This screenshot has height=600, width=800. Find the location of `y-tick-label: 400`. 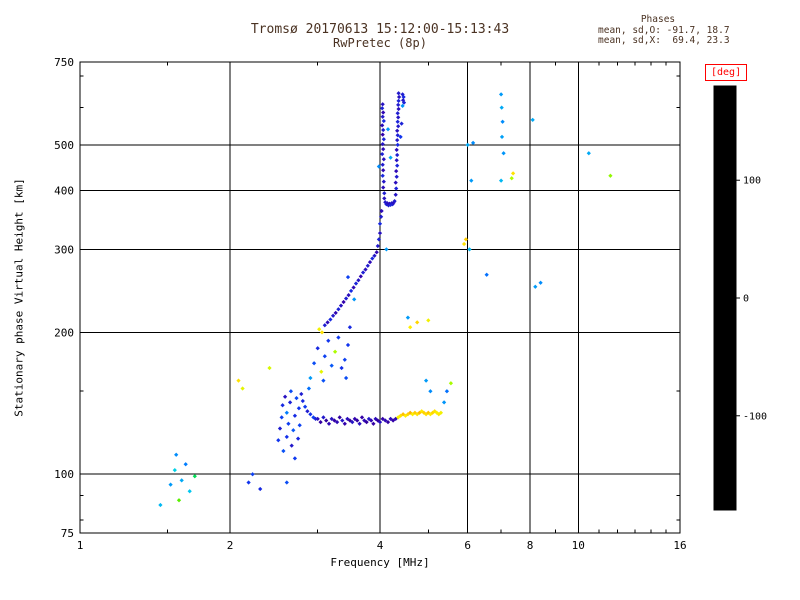

y-tick-label: 400 is located at coordinates (64, 191).